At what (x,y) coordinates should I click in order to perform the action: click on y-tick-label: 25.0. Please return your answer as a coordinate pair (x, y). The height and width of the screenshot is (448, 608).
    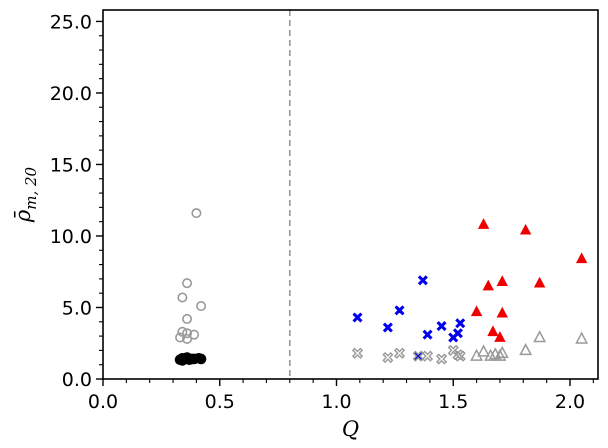
    Looking at the image, I should click on (71, 22).